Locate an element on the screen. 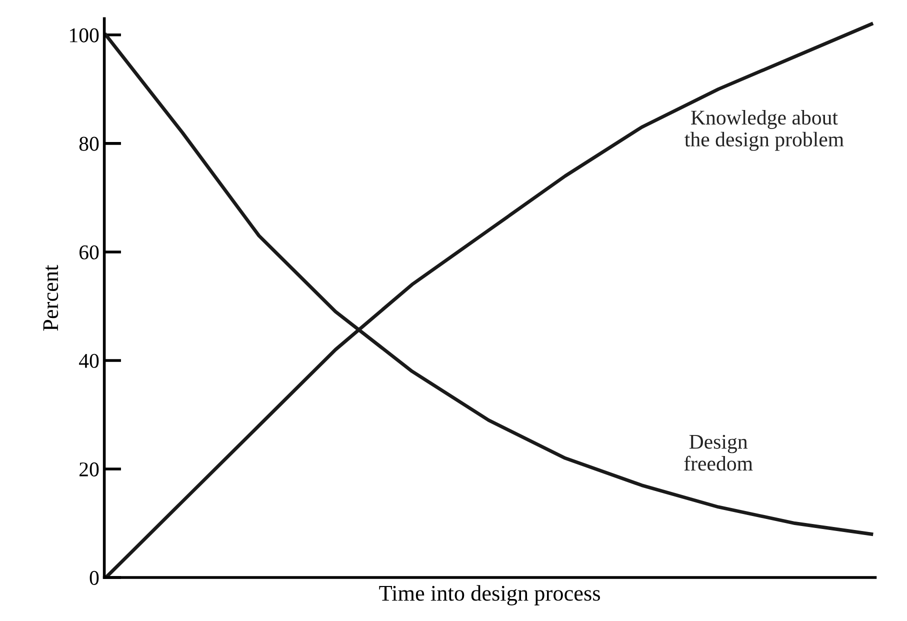 The height and width of the screenshot is (621, 907). y-tick-label: 0 is located at coordinates (94, 577).